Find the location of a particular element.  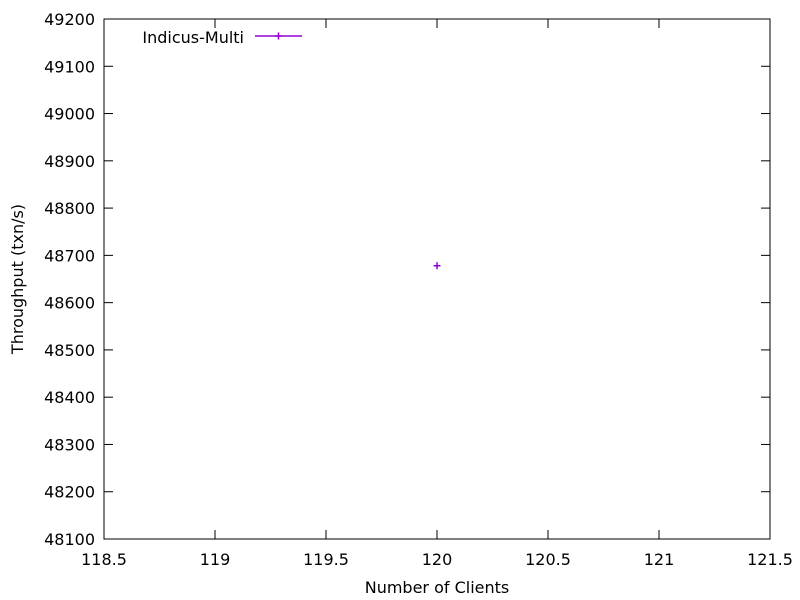

legend-plus-marker is located at coordinates (278, 36).